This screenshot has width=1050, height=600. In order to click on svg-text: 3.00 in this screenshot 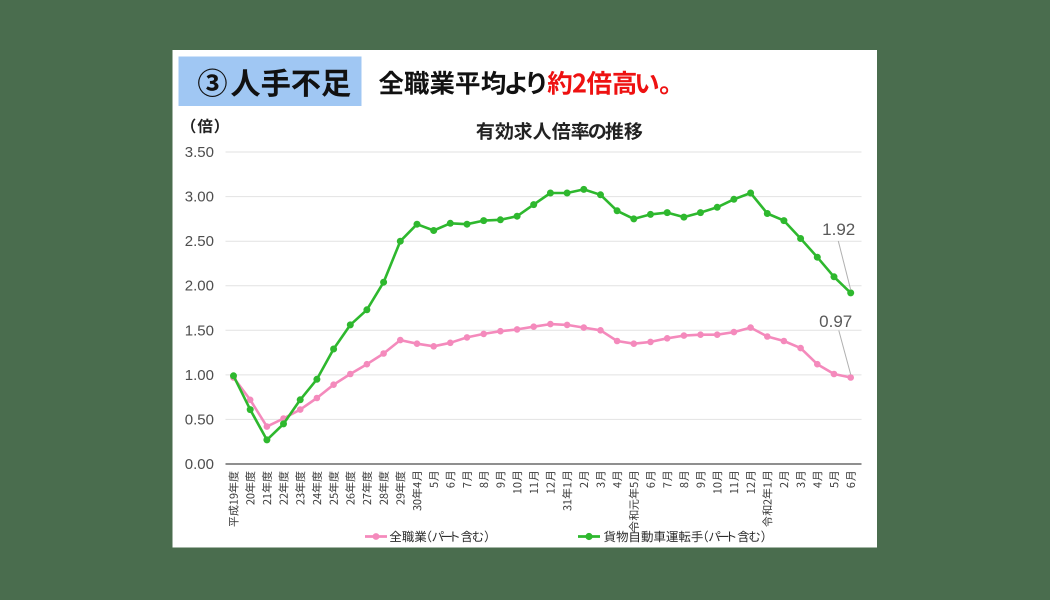, I will do `click(199, 197)`.